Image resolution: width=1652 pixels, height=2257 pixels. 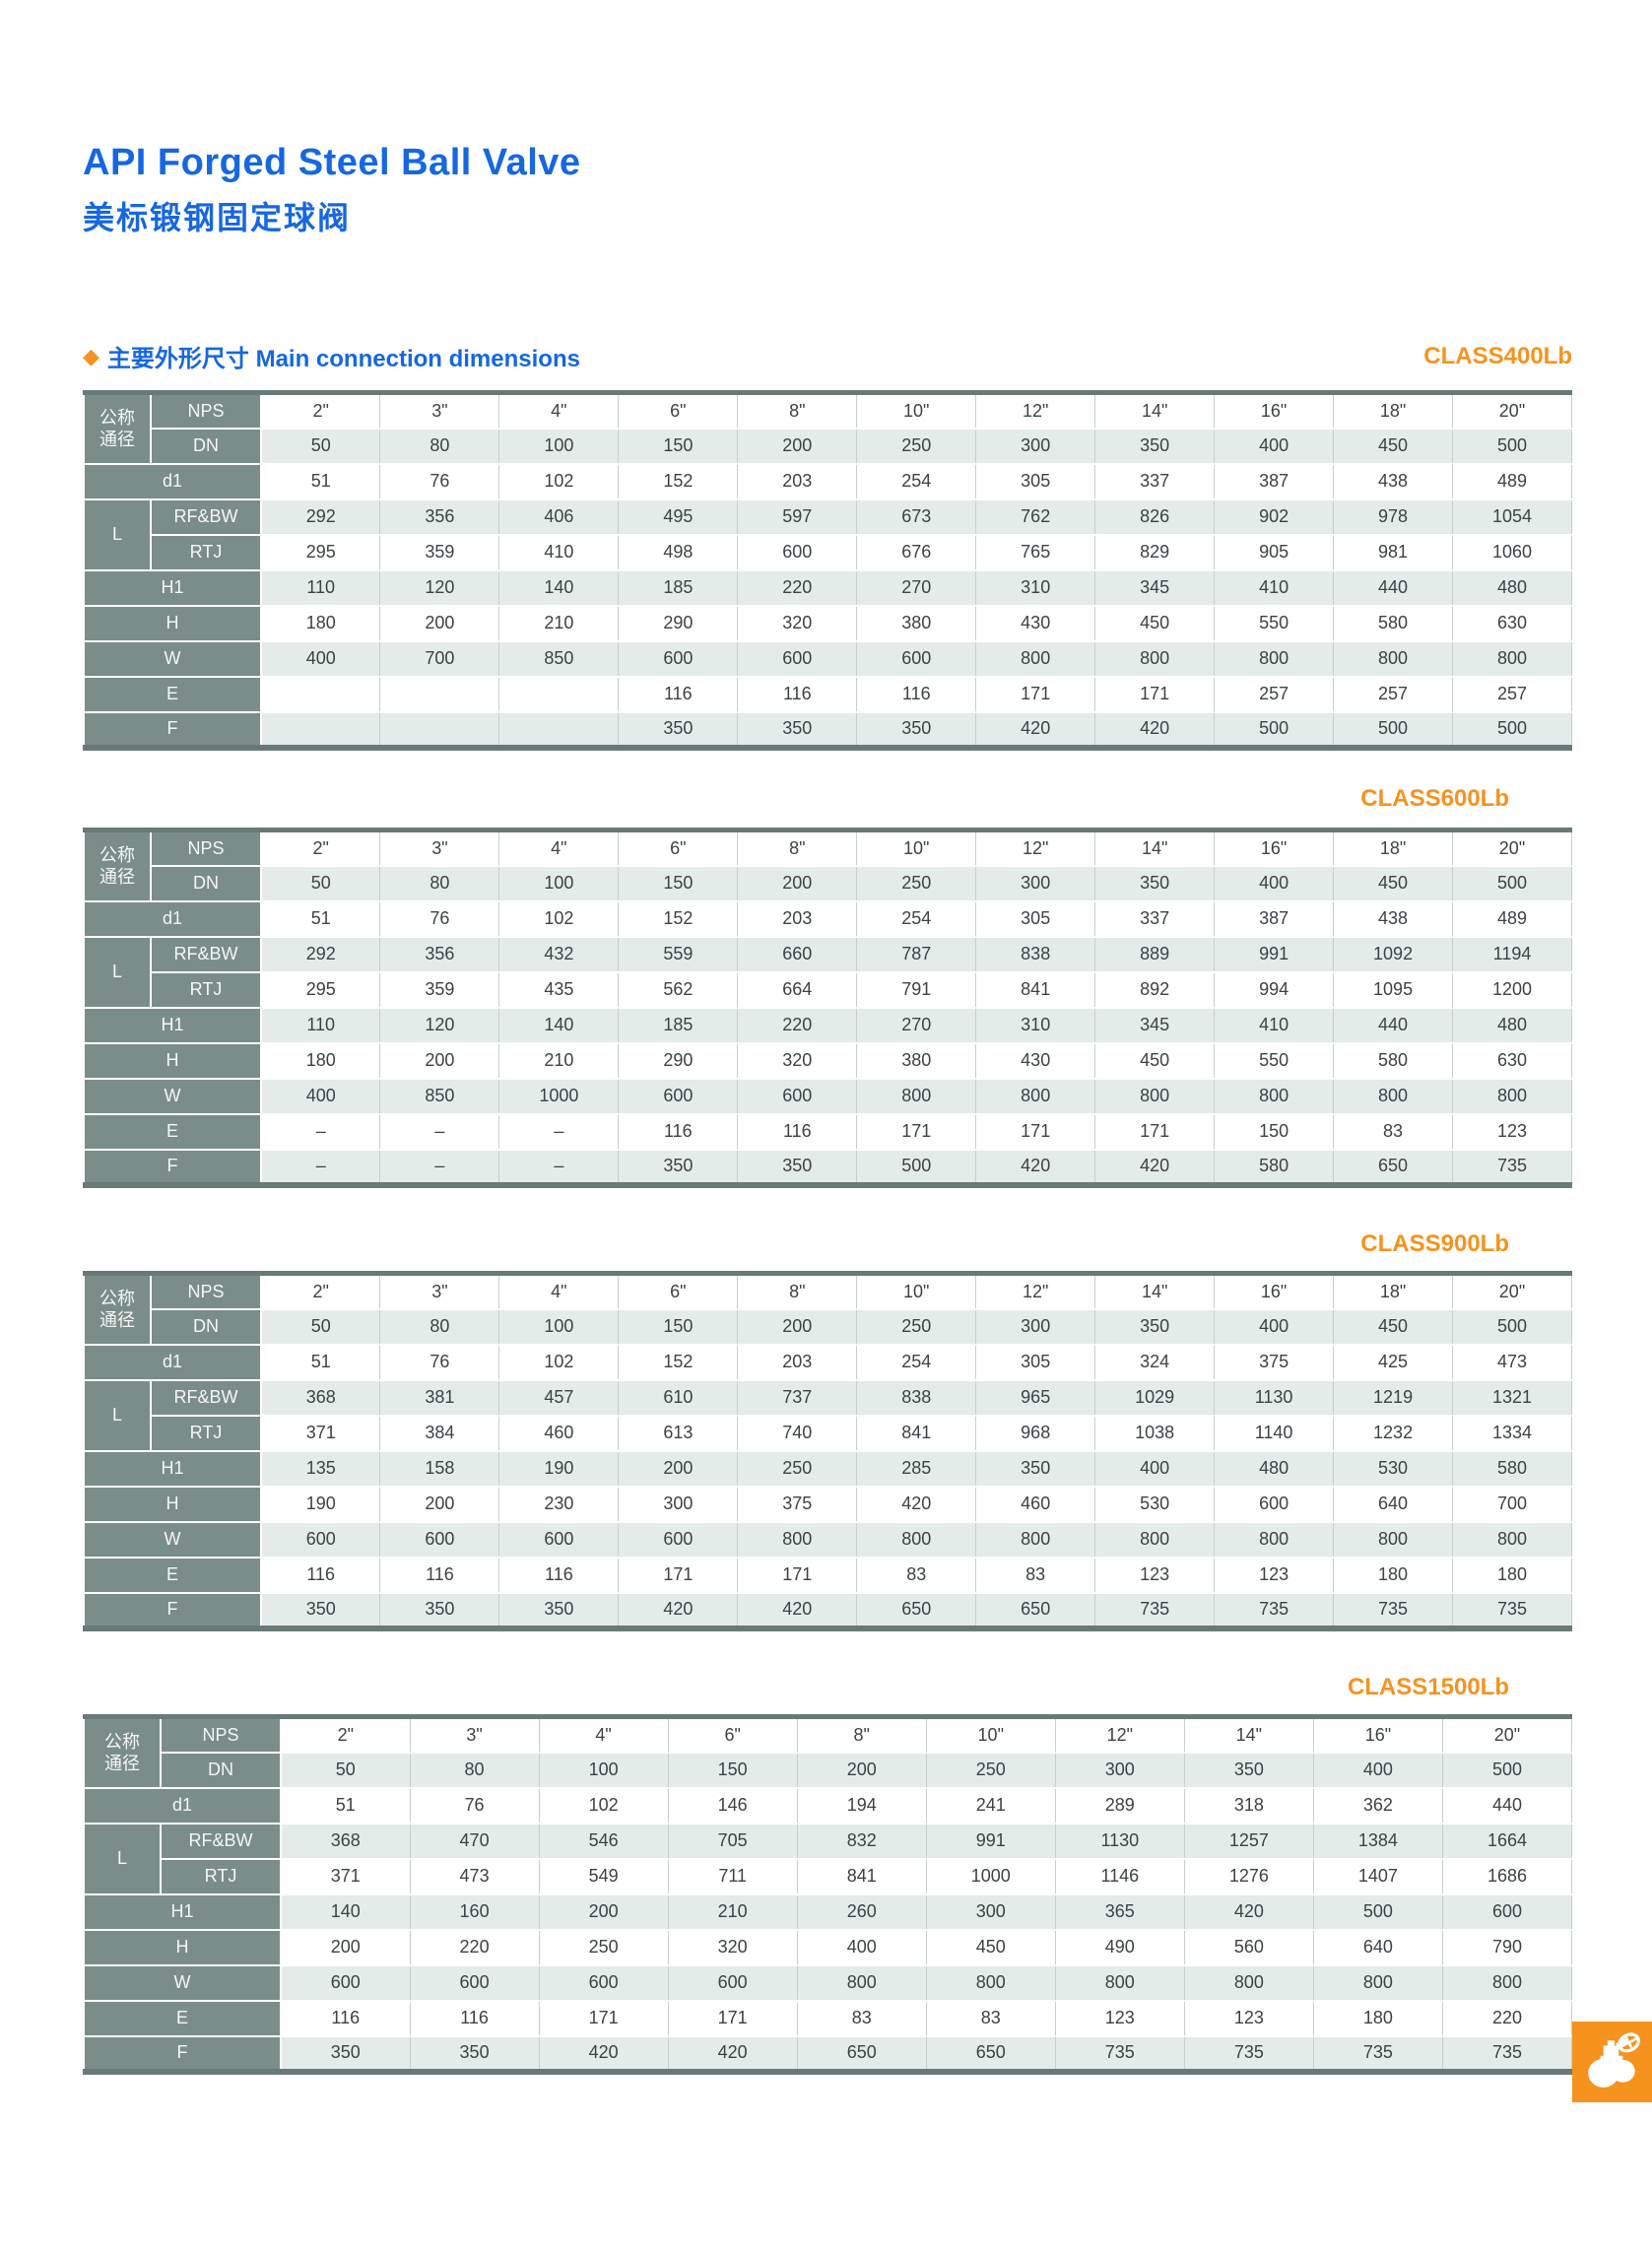 What do you see at coordinates (1393, 588) in the screenshot?
I see `dim-cell-h1-9: 440` at bounding box center [1393, 588].